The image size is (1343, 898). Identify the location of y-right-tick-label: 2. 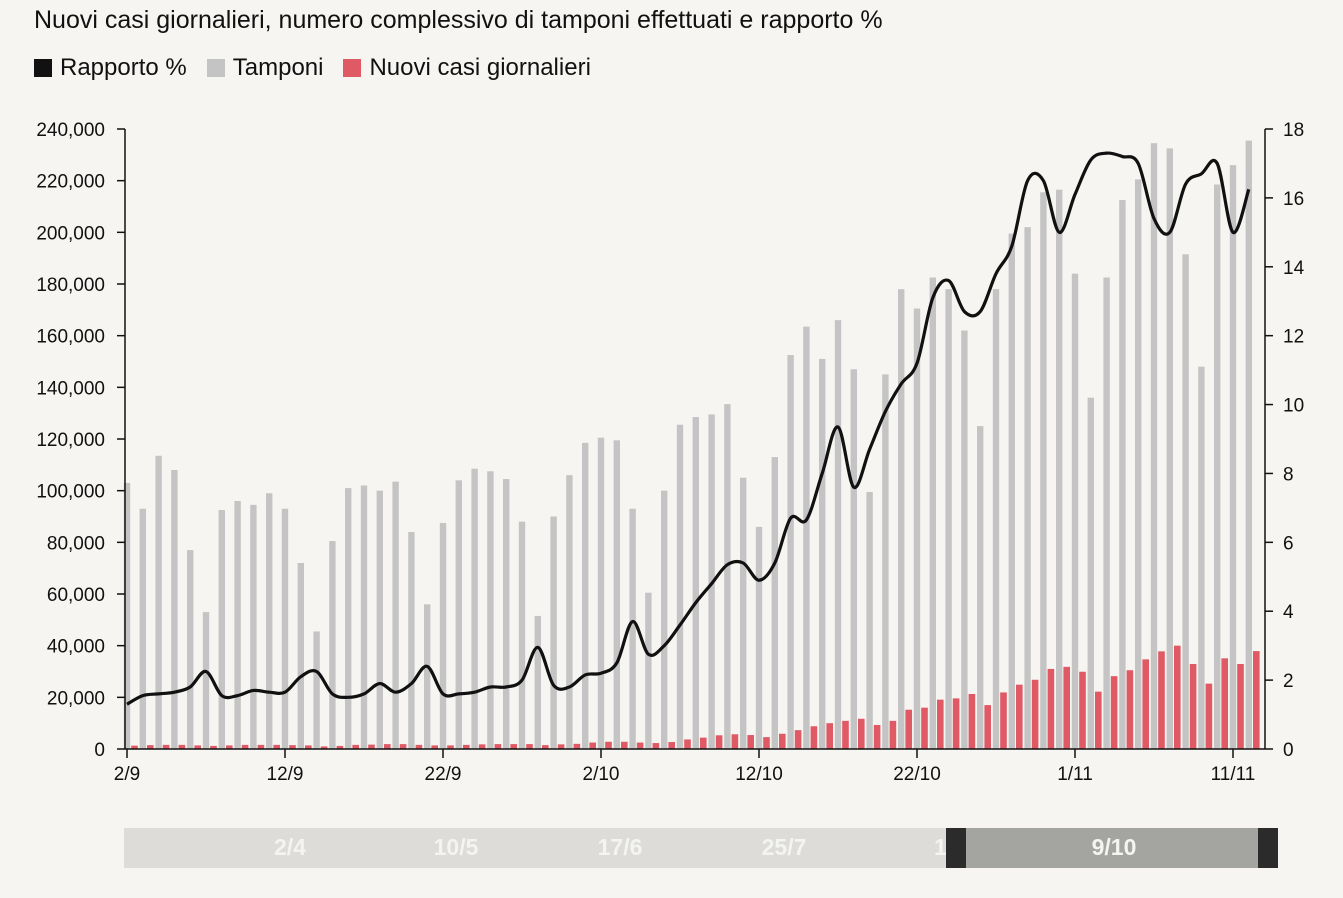
(1288, 681).